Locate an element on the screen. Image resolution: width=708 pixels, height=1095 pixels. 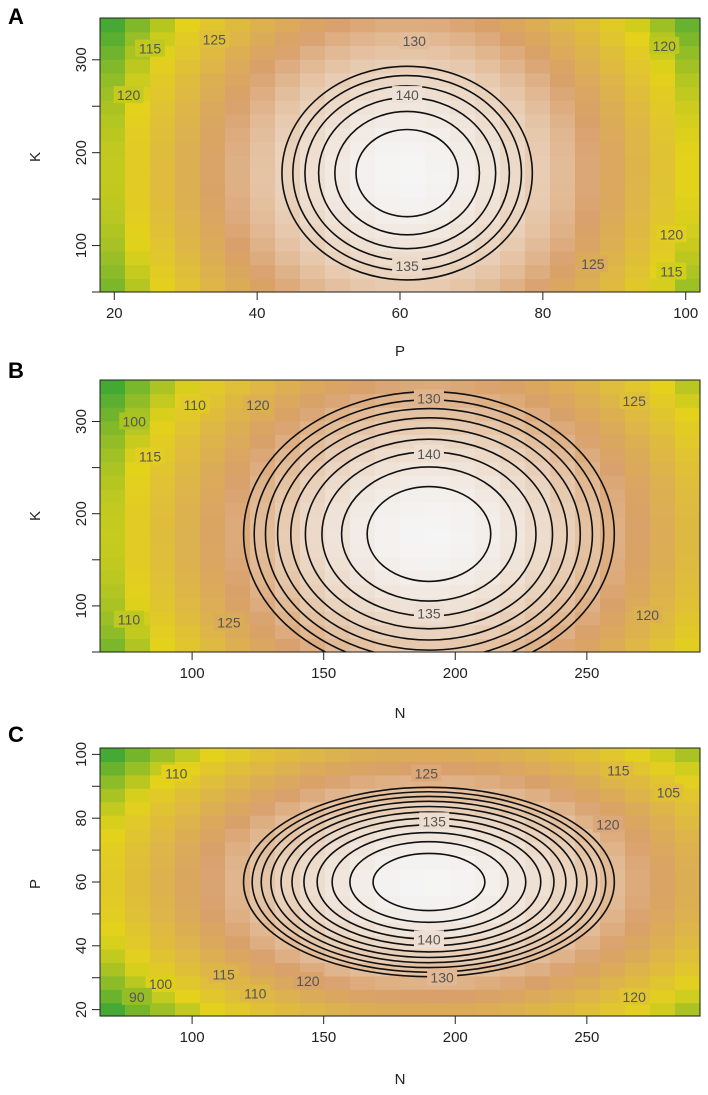
contour-label: 120 is located at coordinates (258, 405).